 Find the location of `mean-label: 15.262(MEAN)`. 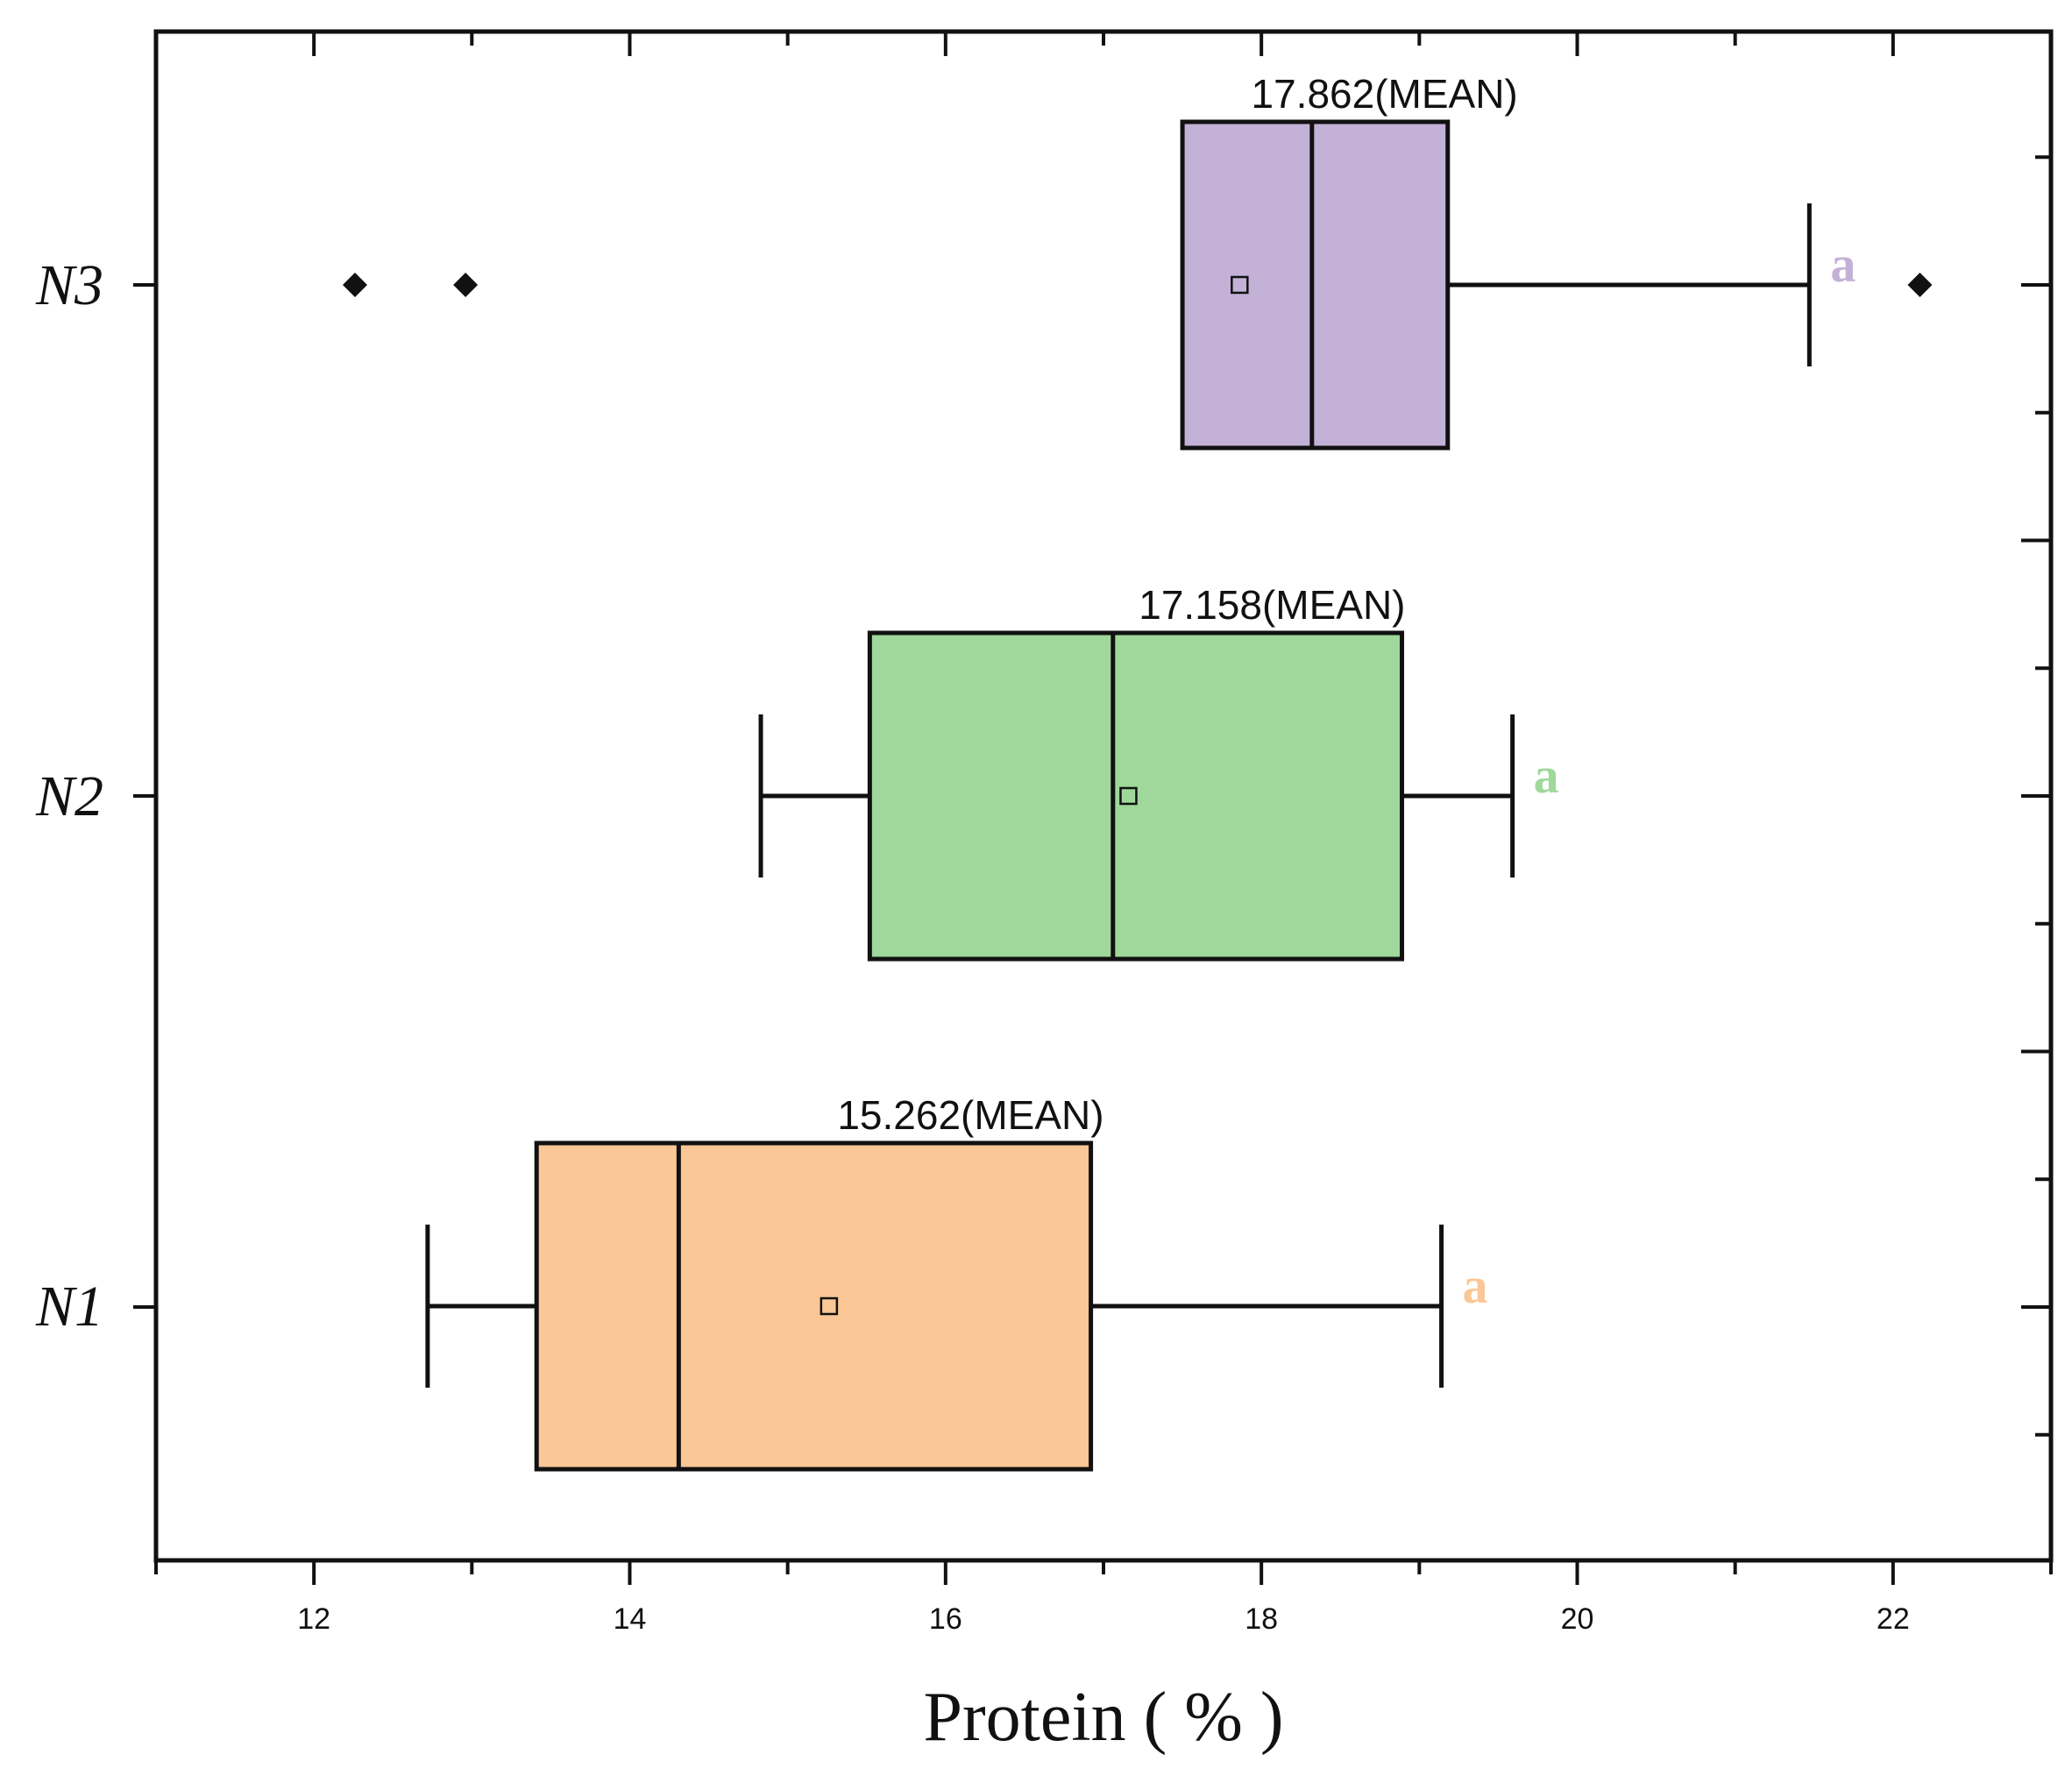

mean-label: 15.262(MEAN) is located at coordinates (970, 1115).